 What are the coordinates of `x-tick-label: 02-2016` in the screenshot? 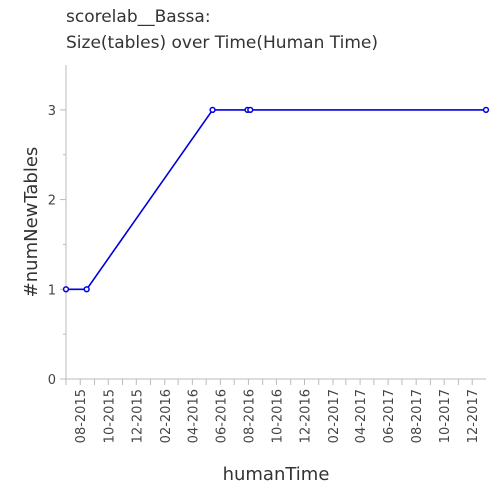 It's located at (166, 416).